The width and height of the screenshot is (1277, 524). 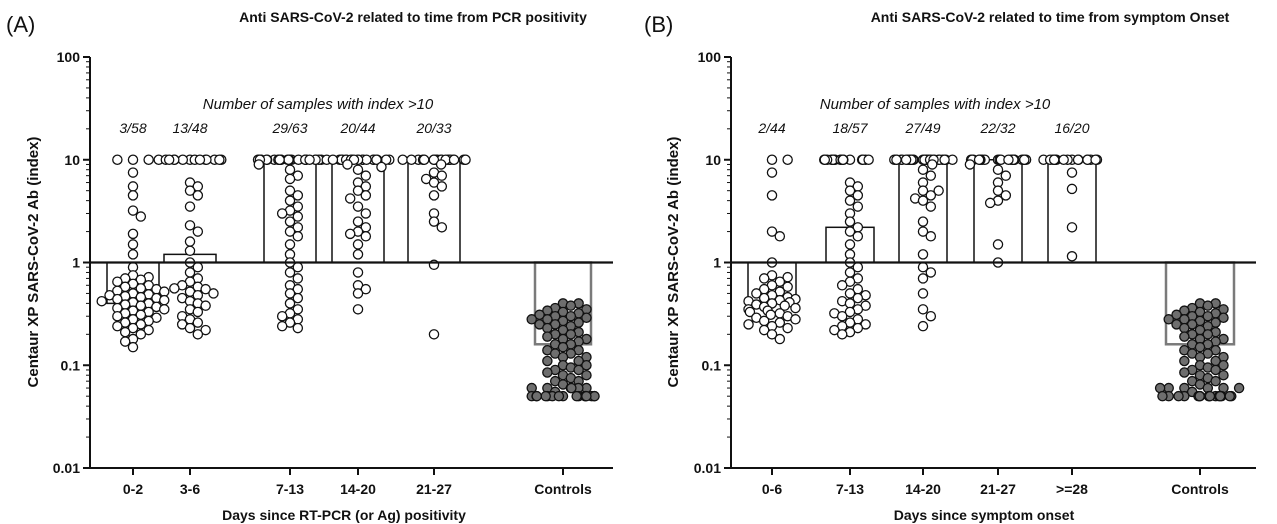 What do you see at coordinates (358, 489) in the screenshot?
I see `x-tick-label: 14-20` at bounding box center [358, 489].